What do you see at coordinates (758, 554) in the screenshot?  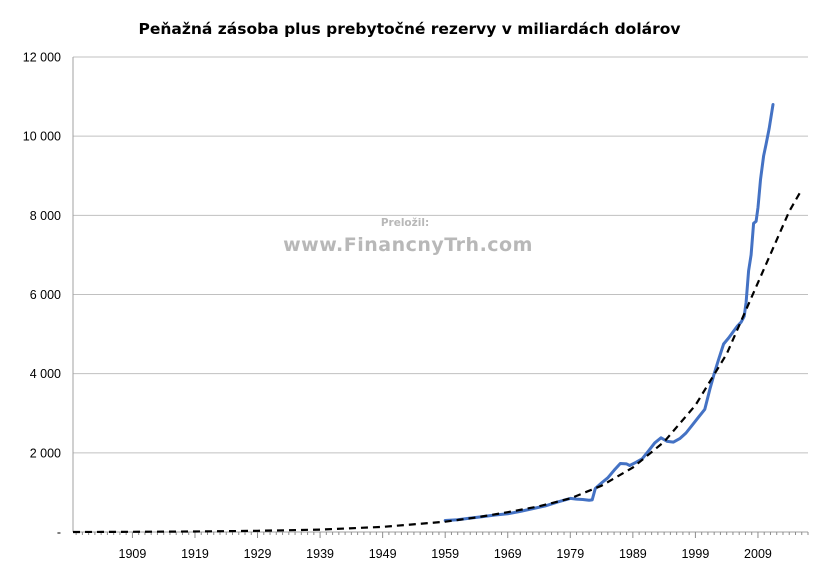 I see `x-tick-label: 2009` at bounding box center [758, 554].